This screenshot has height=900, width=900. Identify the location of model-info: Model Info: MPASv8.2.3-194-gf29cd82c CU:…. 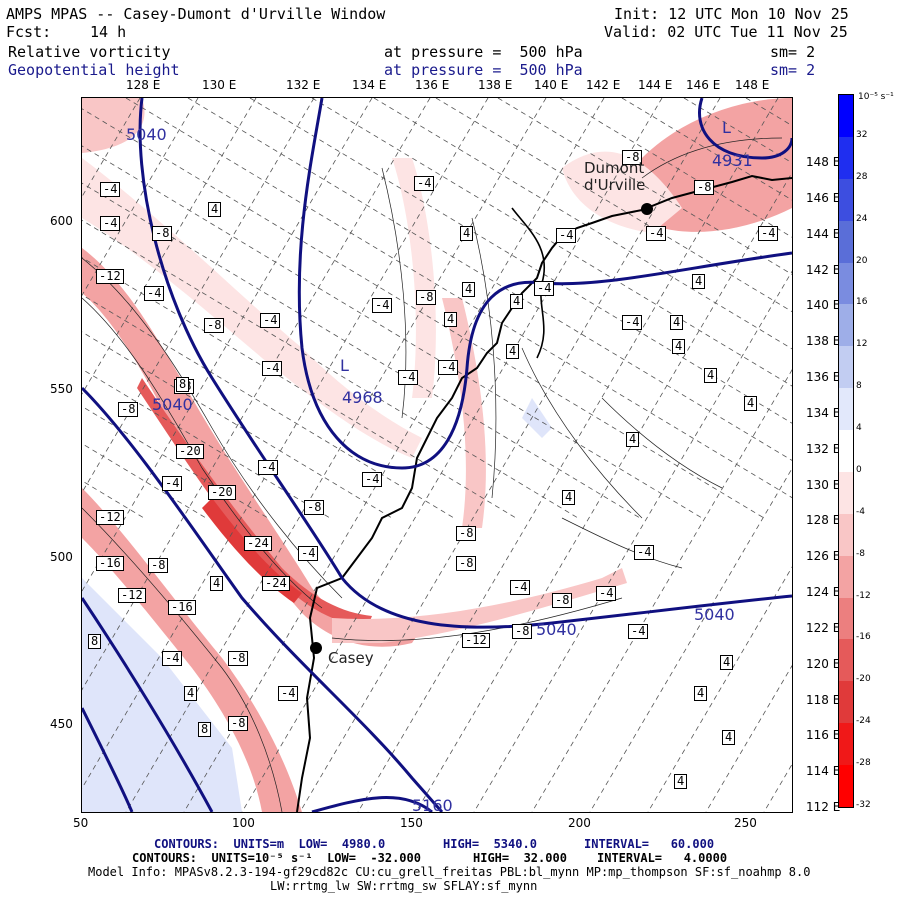
(449, 872).